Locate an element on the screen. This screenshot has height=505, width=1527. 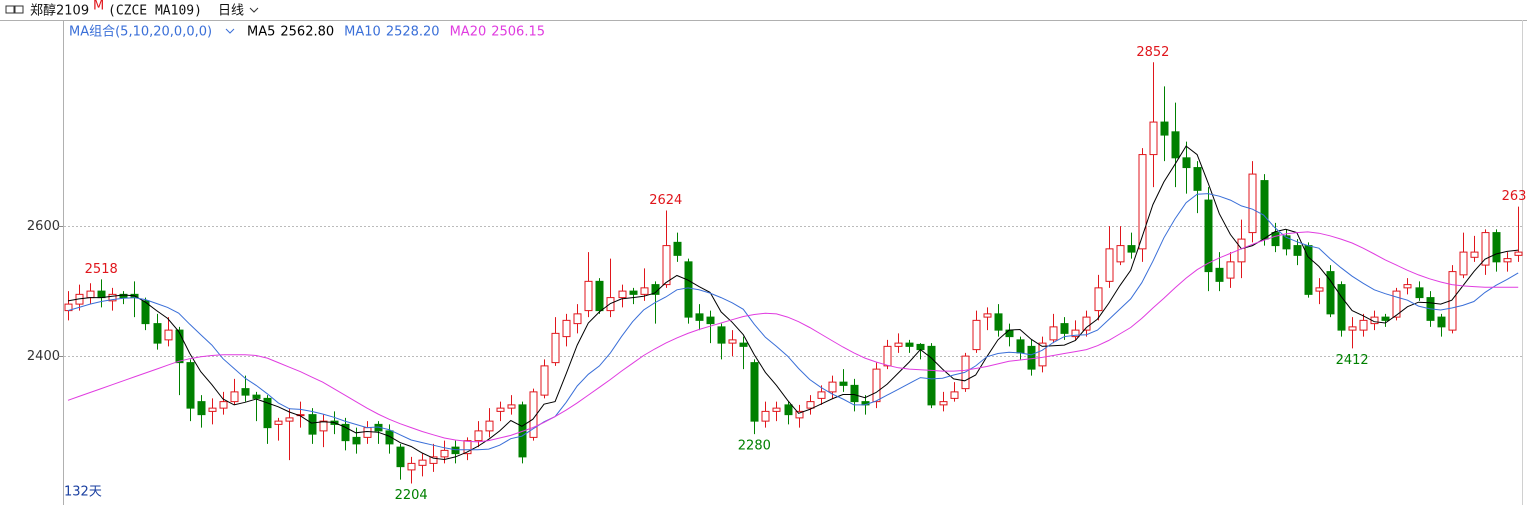
legend-value: 2528.20 is located at coordinates (413, 32).